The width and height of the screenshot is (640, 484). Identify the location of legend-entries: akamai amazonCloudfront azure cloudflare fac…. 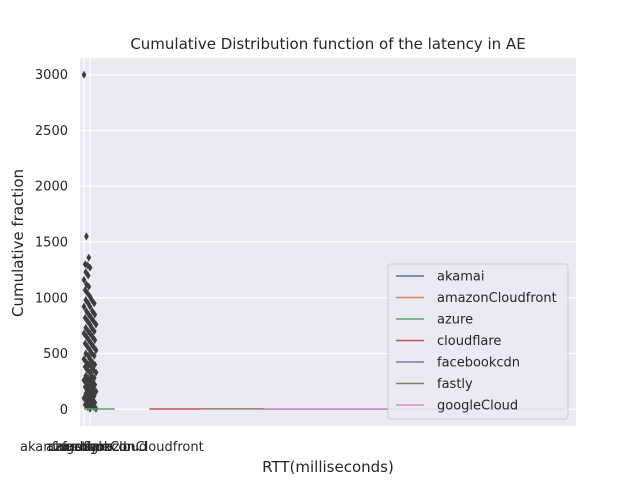
(476, 342).